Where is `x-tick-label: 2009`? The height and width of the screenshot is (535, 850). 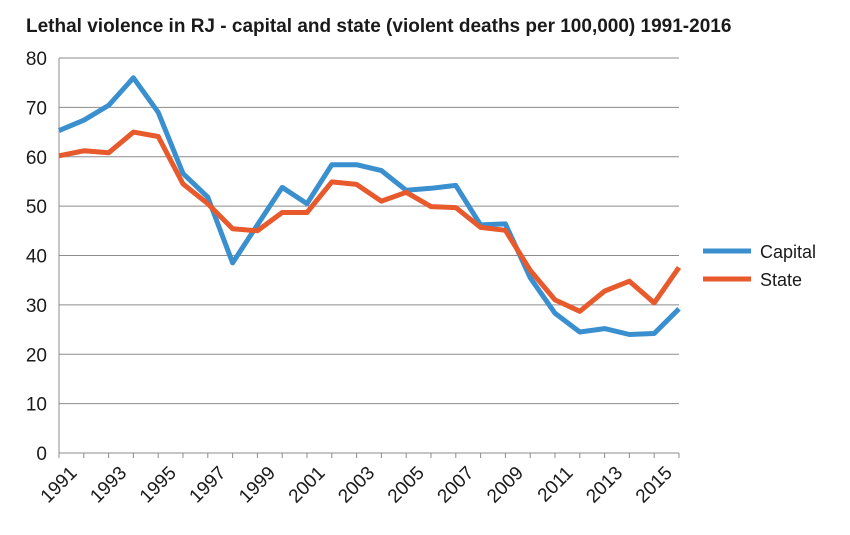
x-tick-label: 2009 is located at coordinates (505, 485).